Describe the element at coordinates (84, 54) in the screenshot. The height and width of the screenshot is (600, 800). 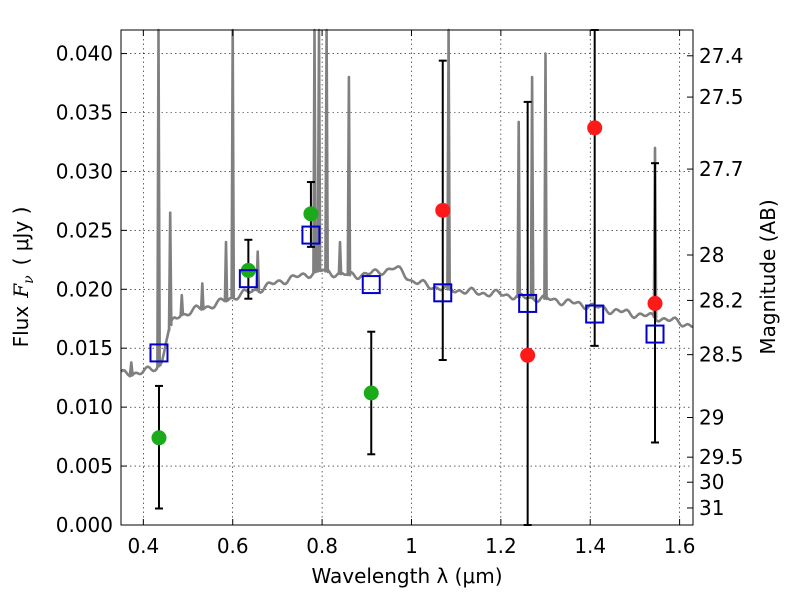
I see `y-tick-label: 0.040` at that location.